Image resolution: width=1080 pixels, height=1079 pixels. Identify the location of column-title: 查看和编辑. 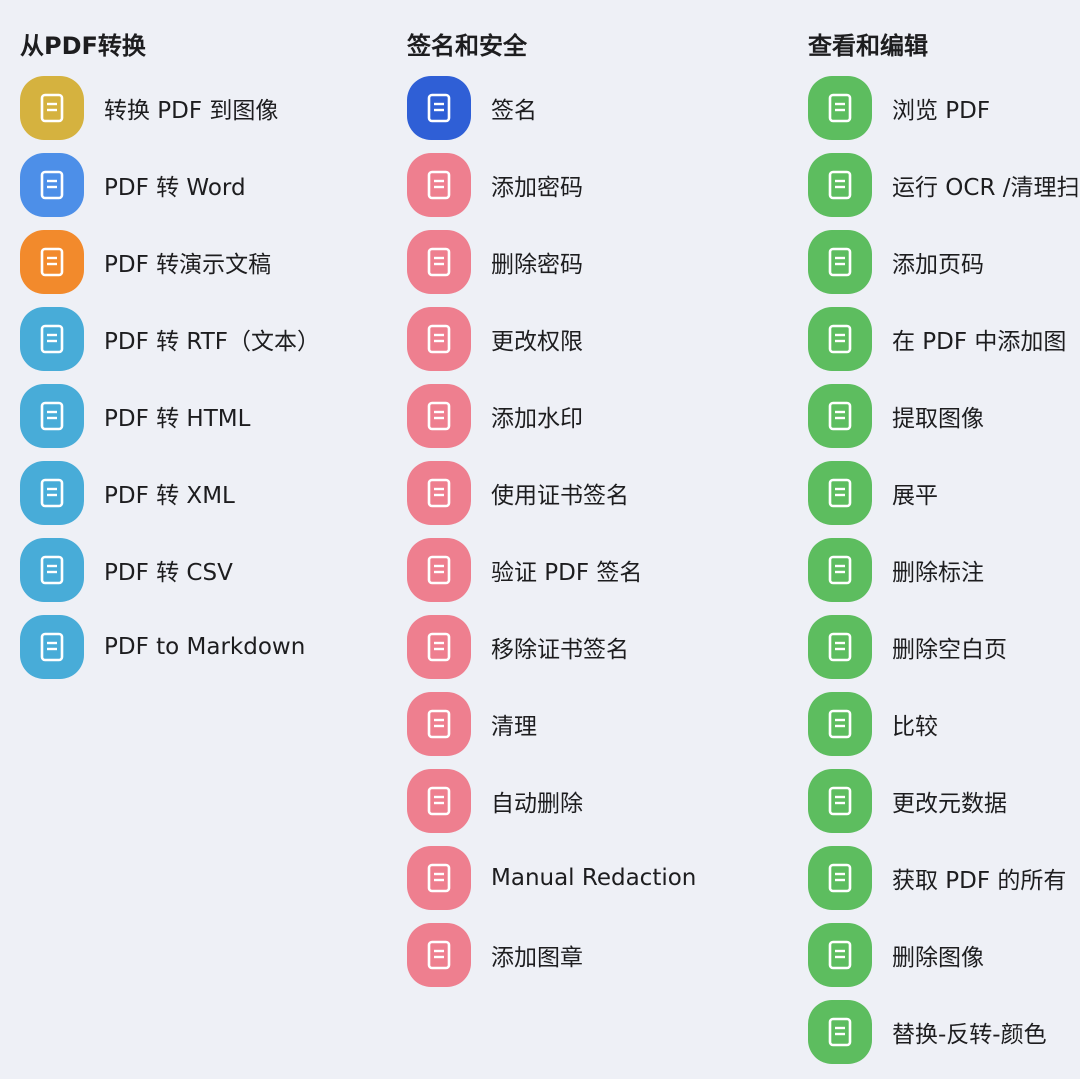
(868, 46).